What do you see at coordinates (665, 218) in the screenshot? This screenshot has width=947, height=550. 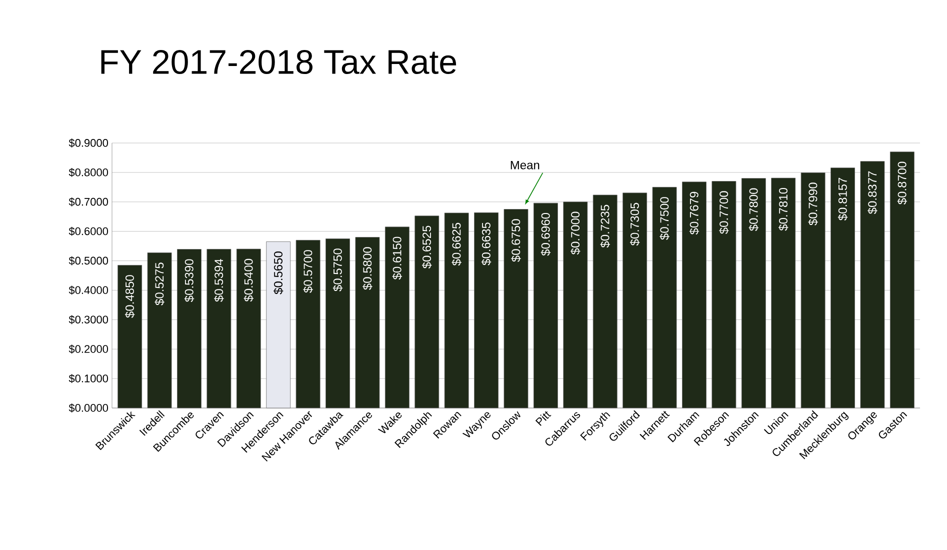 I see `data-label: $0.7500` at bounding box center [665, 218].